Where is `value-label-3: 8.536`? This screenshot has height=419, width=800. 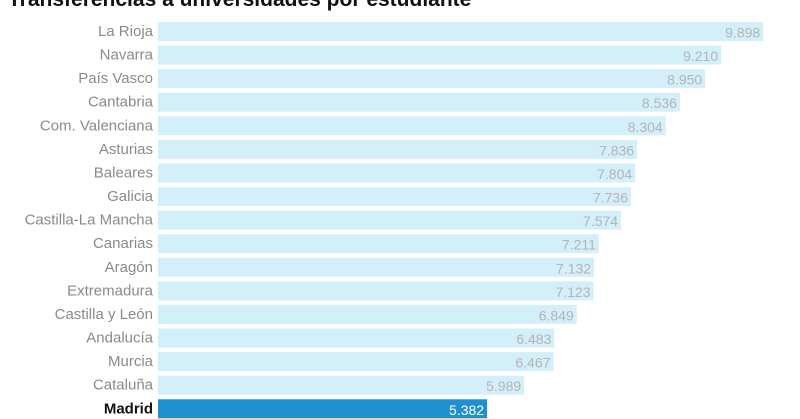 value-label-3: 8.536 is located at coordinates (659, 103).